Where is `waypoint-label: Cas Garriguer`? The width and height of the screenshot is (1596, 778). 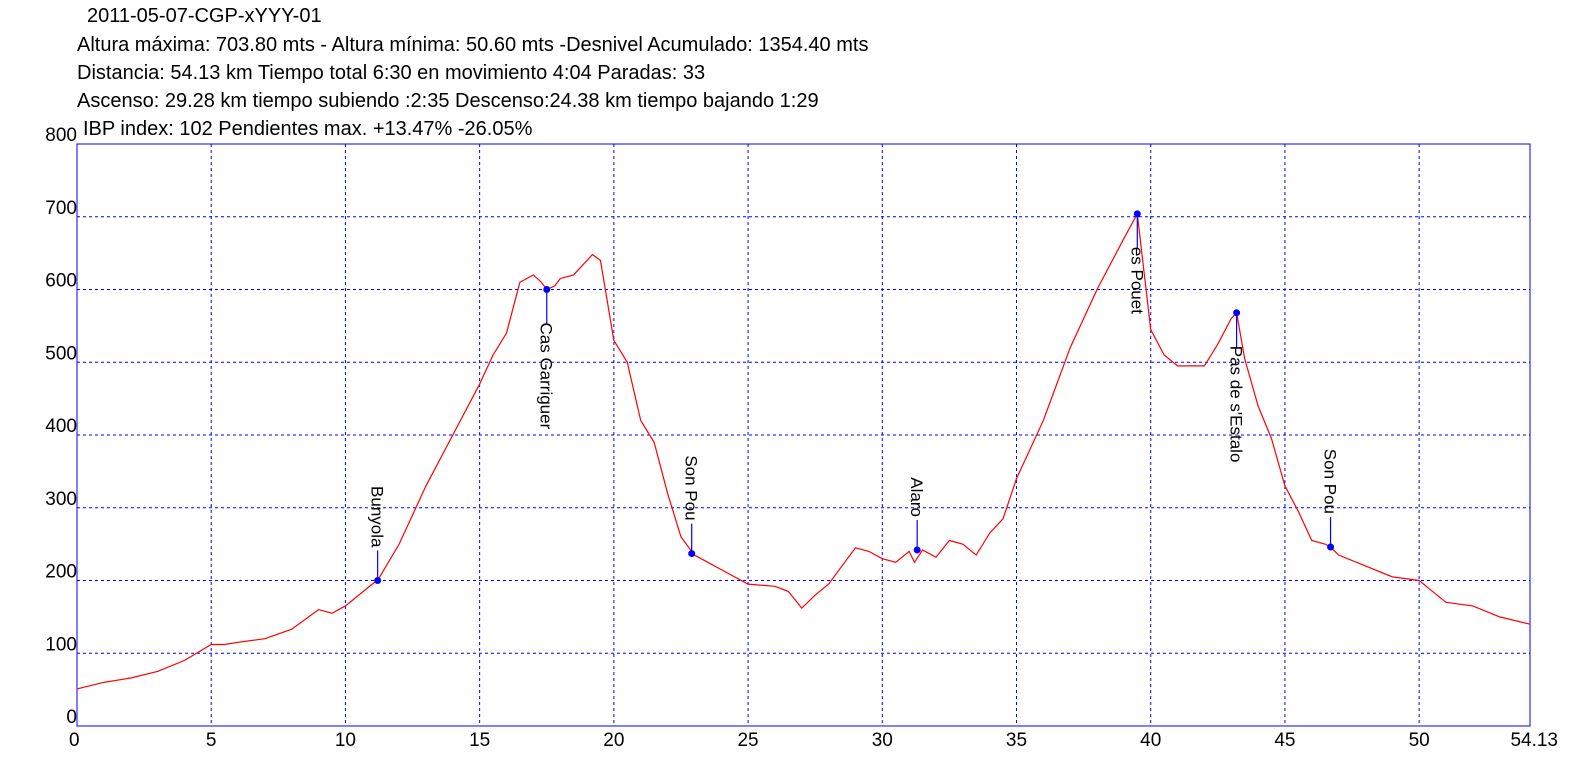 waypoint-label: Cas Garriguer is located at coordinates (546, 376).